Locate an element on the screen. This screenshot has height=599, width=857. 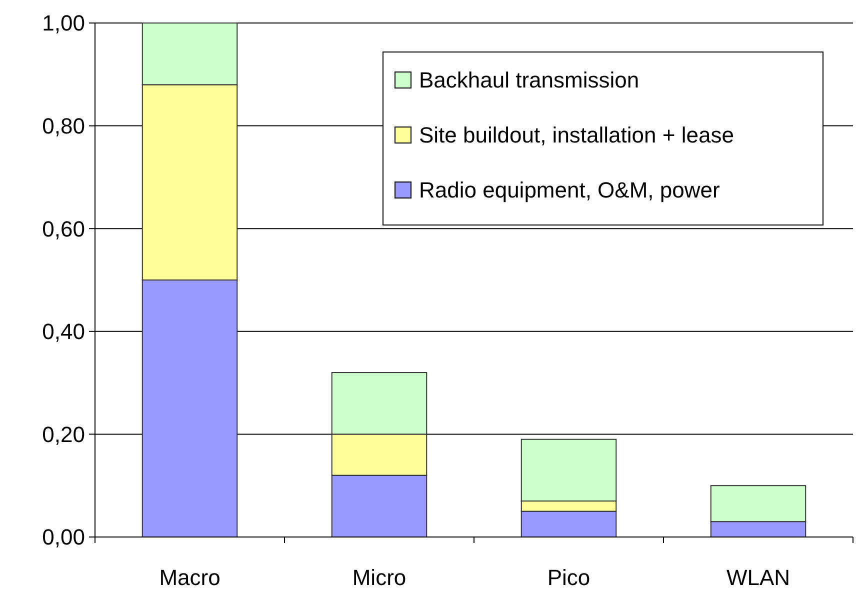
y-tick-label: 0,00 is located at coordinates (63, 537).